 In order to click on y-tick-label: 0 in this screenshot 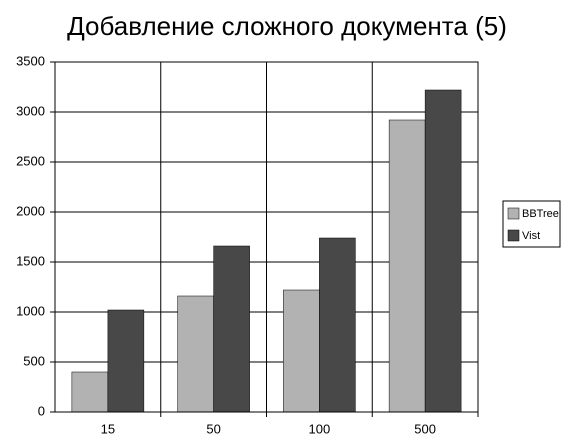, I will do `click(41, 410)`.